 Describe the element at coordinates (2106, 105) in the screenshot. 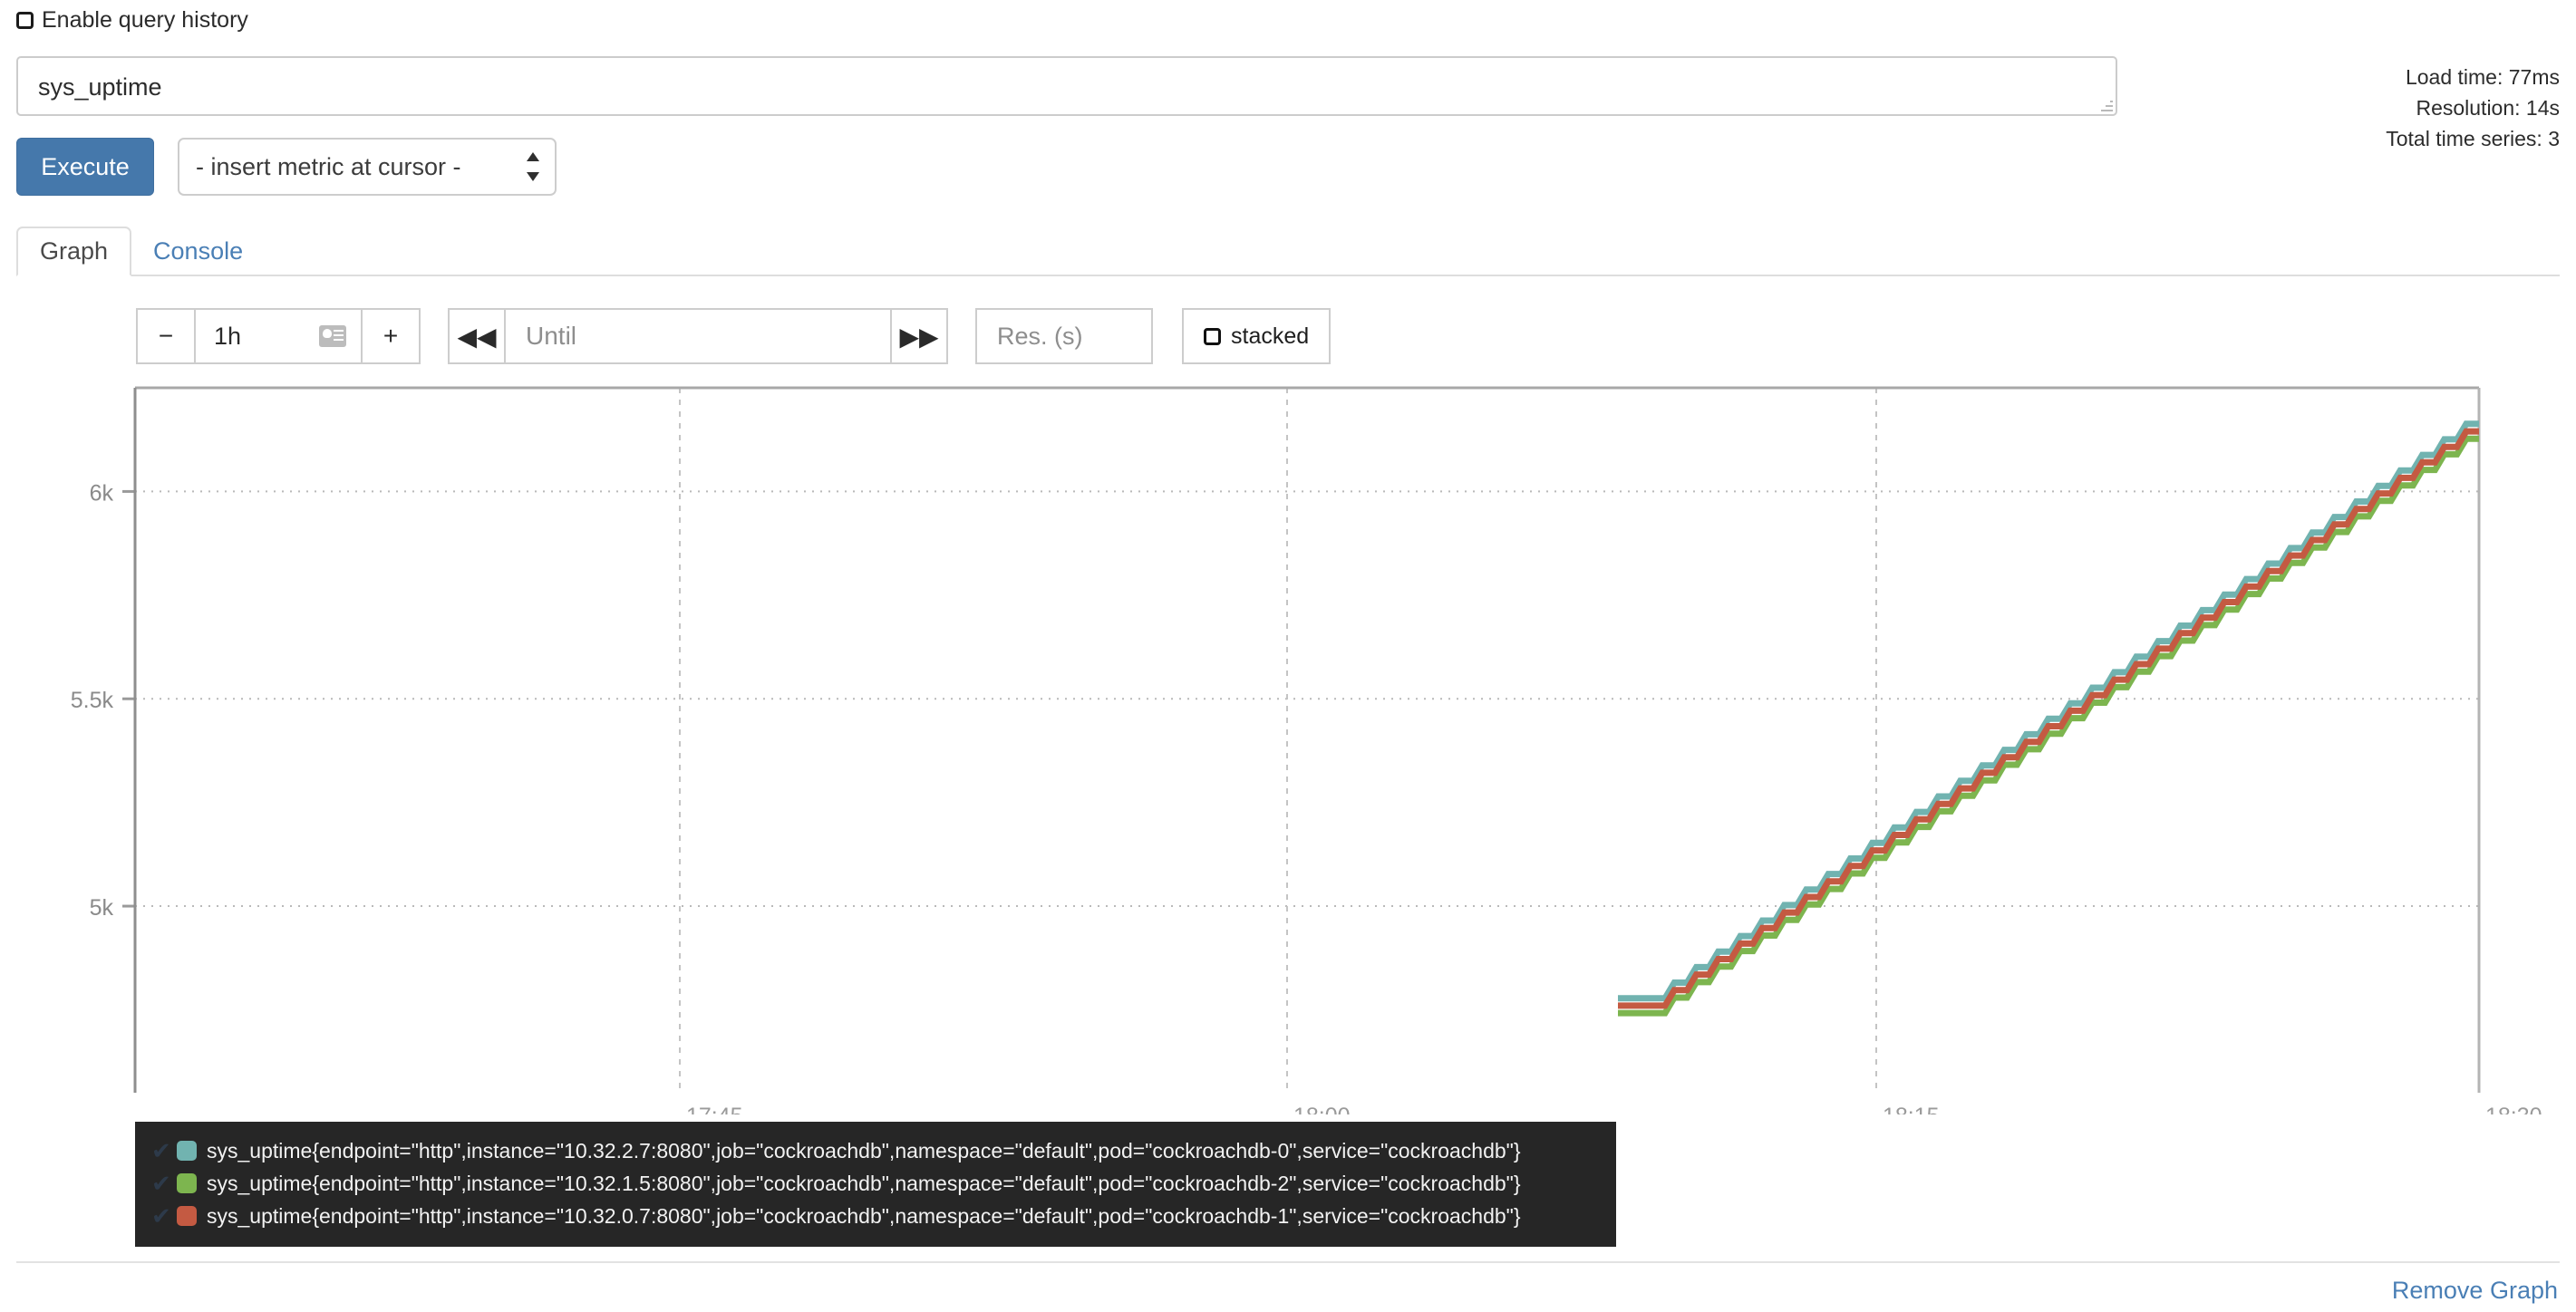

I see `resize-grip-icon` at that location.